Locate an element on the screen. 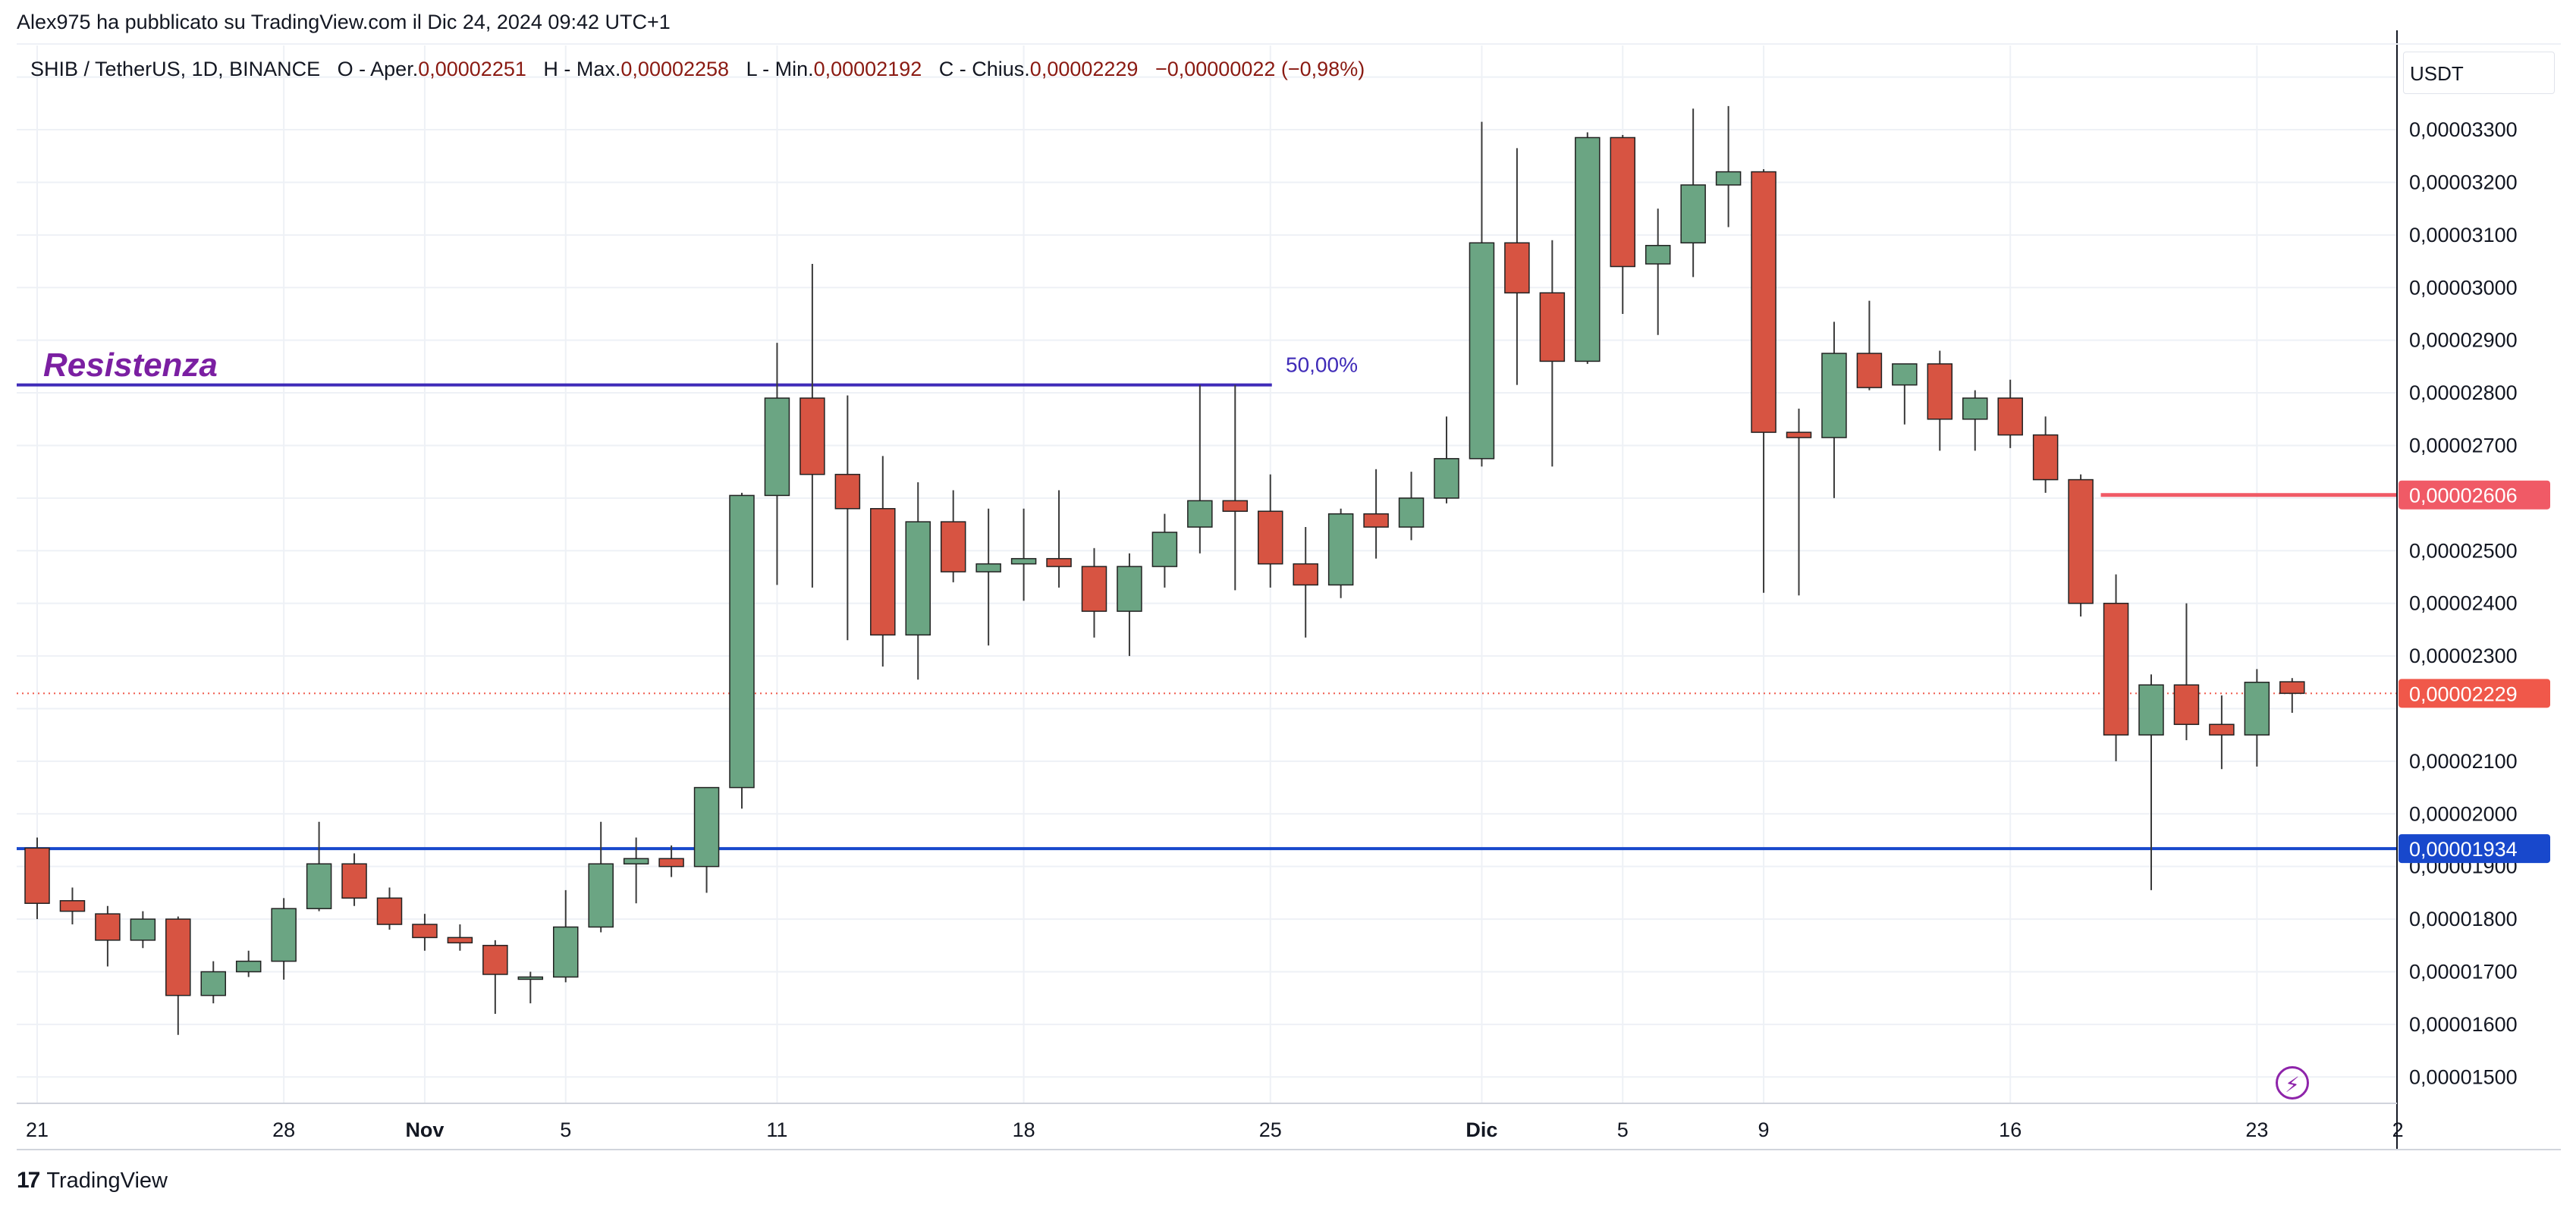 The image size is (2576, 1211). close-label: C - Chius. is located at coordinates (984, 69).